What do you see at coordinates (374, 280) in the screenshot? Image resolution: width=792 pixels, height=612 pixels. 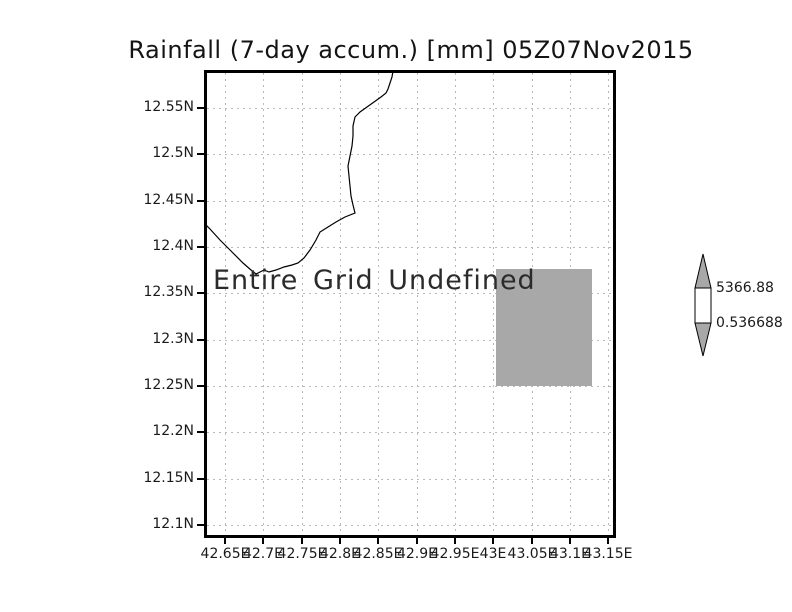 I see `entire-grid-undefined-message: Entire Grid Undefined` at bounding box center [374, 280].